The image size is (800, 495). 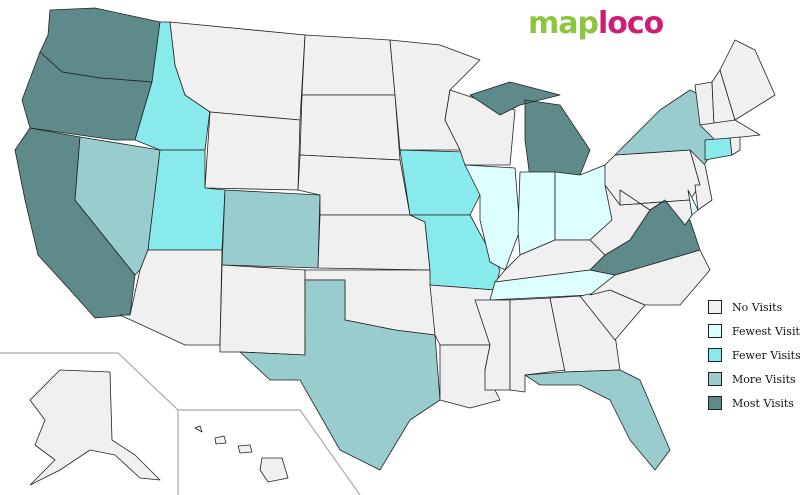 What do you see at coordinates (730, 130) in the screenshot?
I see `state-ma` at bounding box center [730, 130].